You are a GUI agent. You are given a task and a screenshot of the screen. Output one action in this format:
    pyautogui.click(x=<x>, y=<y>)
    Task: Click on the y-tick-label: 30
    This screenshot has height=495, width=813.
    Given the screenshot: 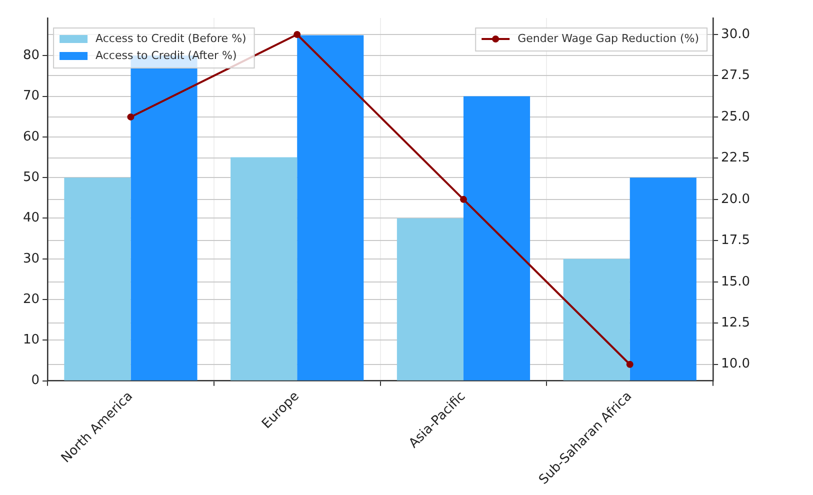 What is the action you would take?
    pyautogui.click(x=31, y=258)
    